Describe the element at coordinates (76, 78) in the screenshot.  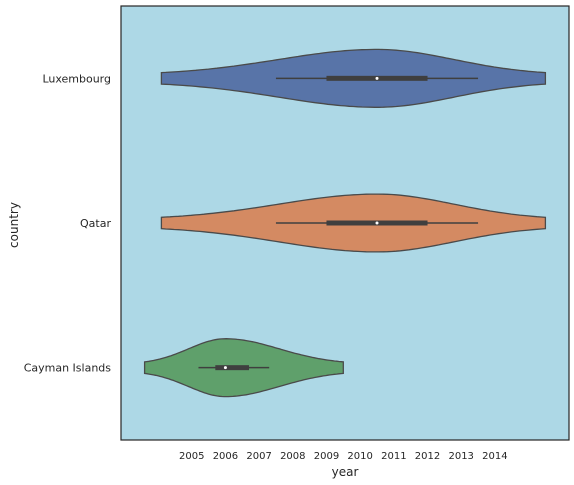
I see `y-tick-label: Luxembourg` at that location.